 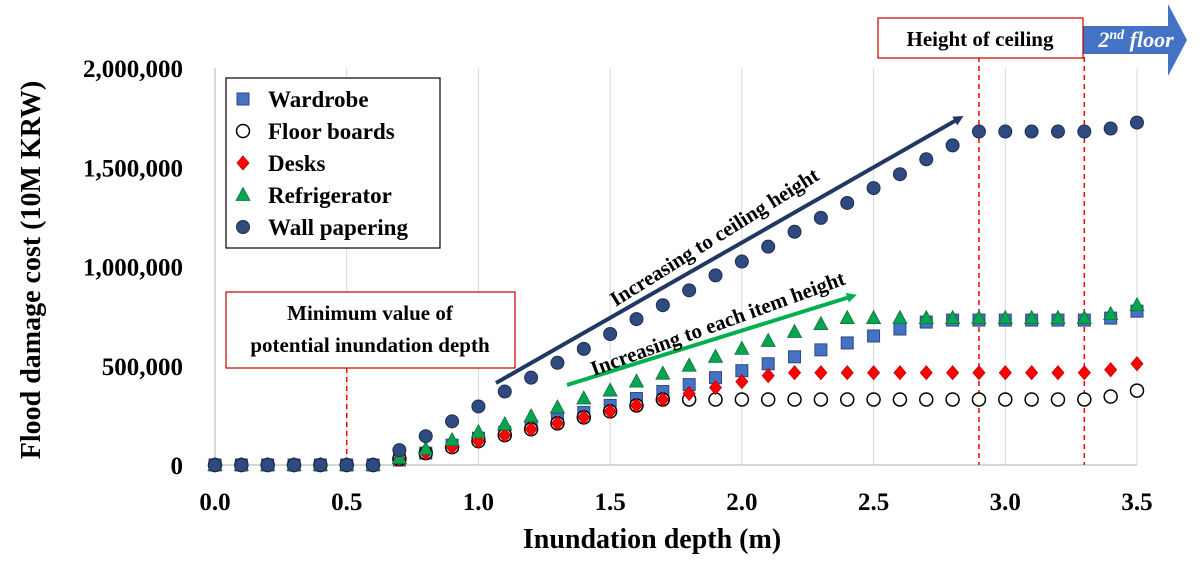 What do you see at coordinates (243, 193) in the screenshot?
I see `legend-marker-refrigerator` at bounding box center [243, 193].